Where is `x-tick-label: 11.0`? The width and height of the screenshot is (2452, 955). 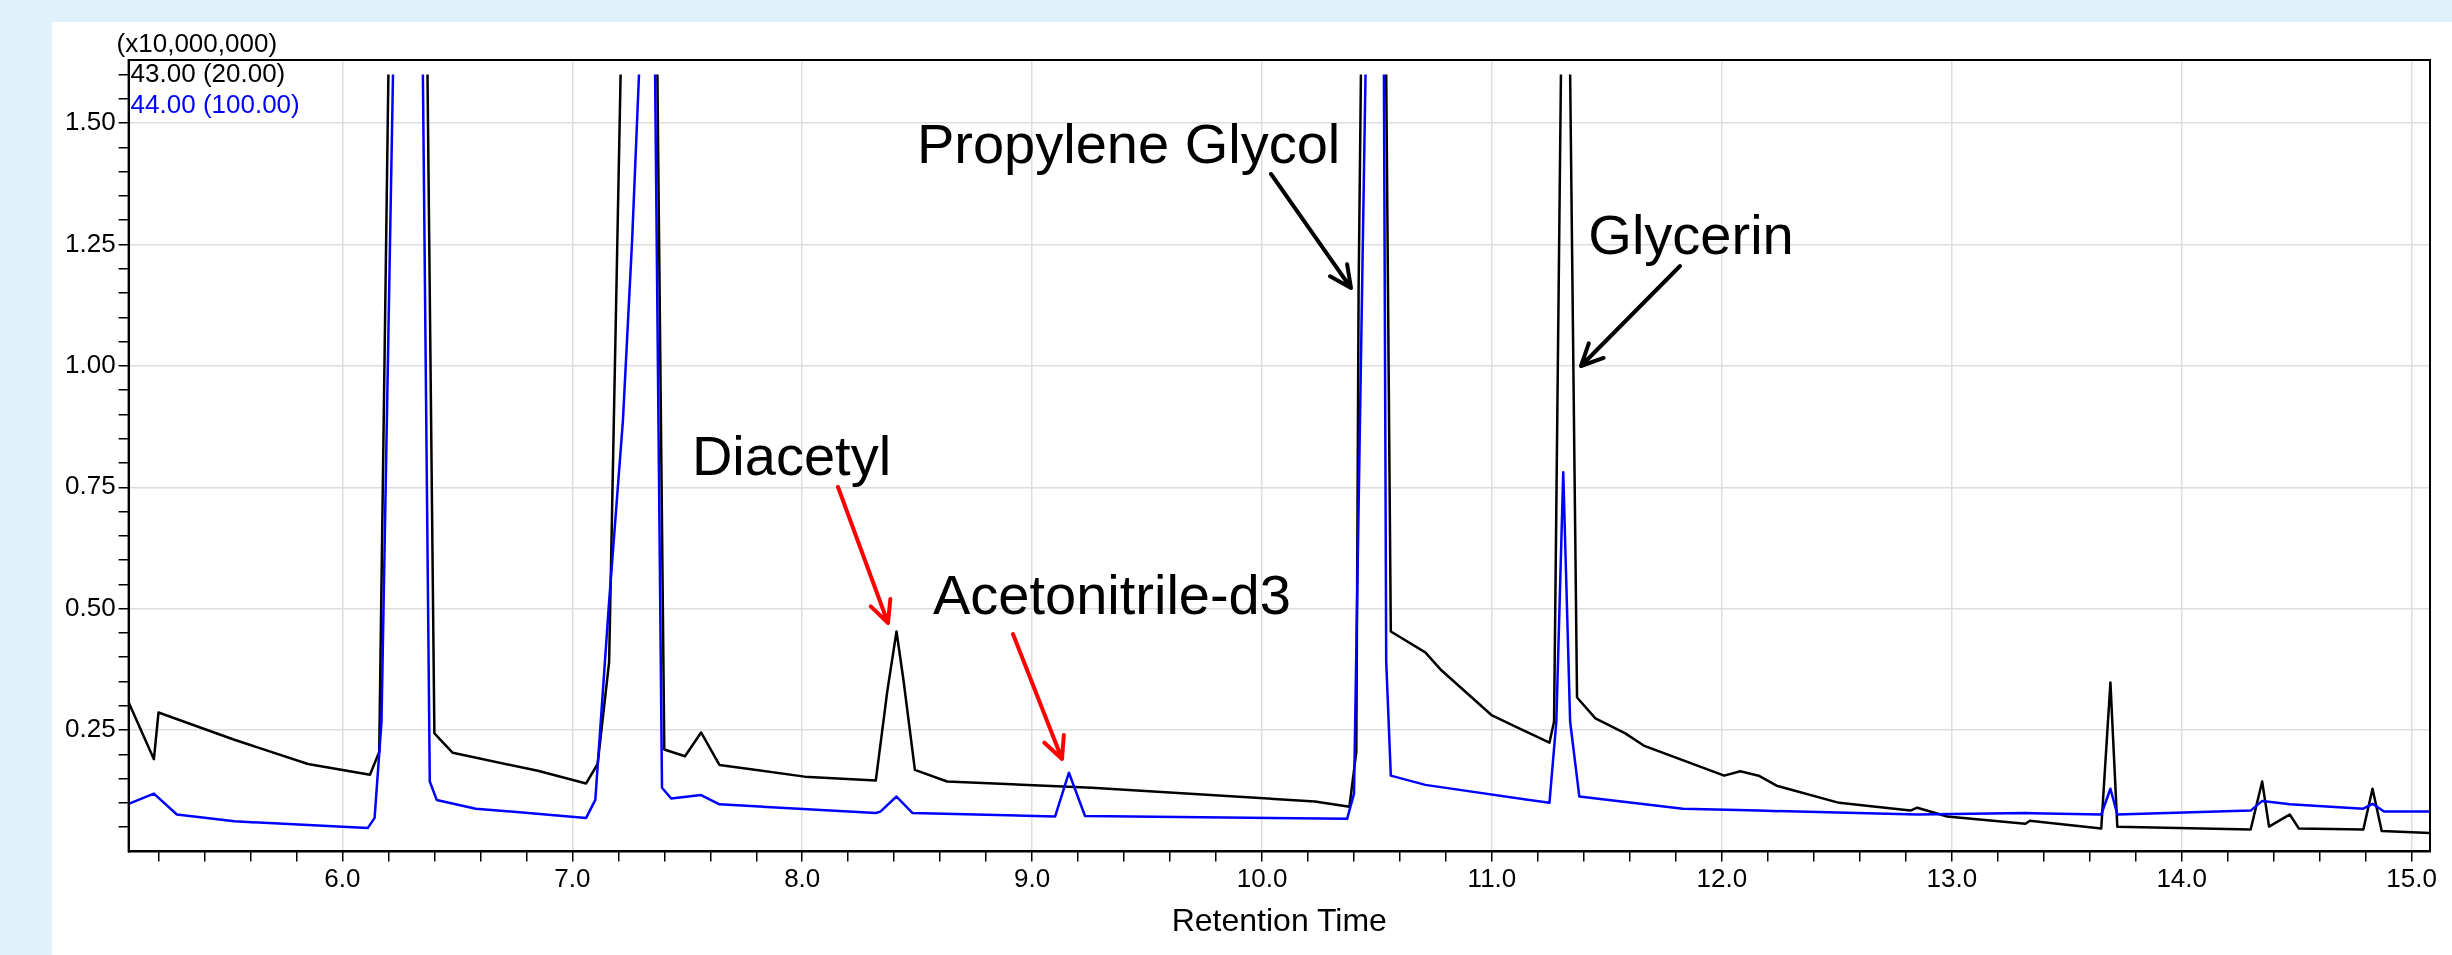 x-tick-label: 11.0 is located at coordinates (1492, 878).